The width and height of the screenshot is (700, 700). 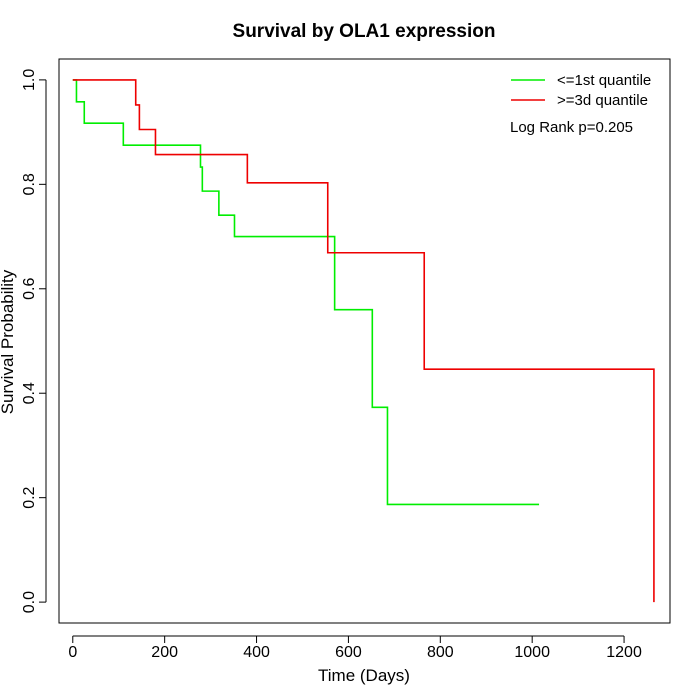 What do you see at coordinates (8, 341) in the screenshot?
I see `y-axis-label: Survival Probability` at bounding box center [8, 341].